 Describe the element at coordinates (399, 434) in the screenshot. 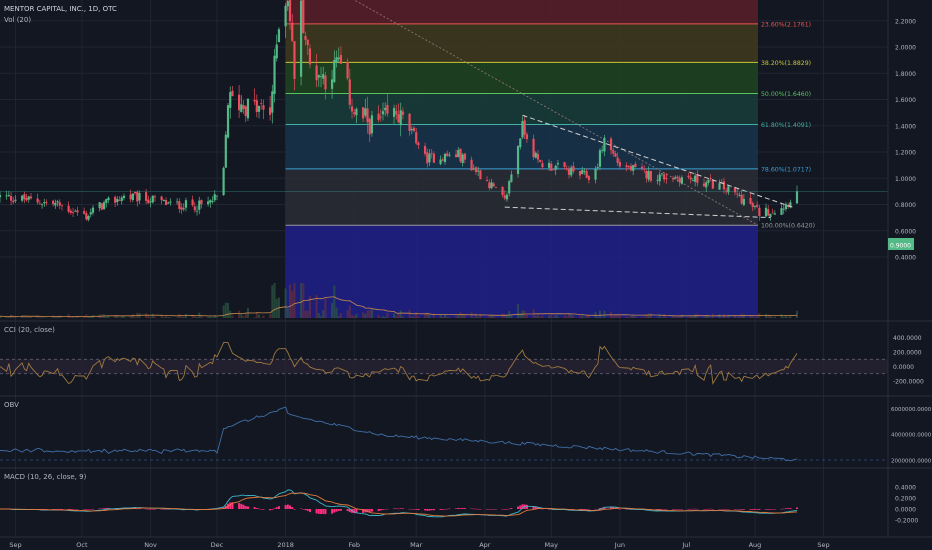

I see `obv-line` at that location.